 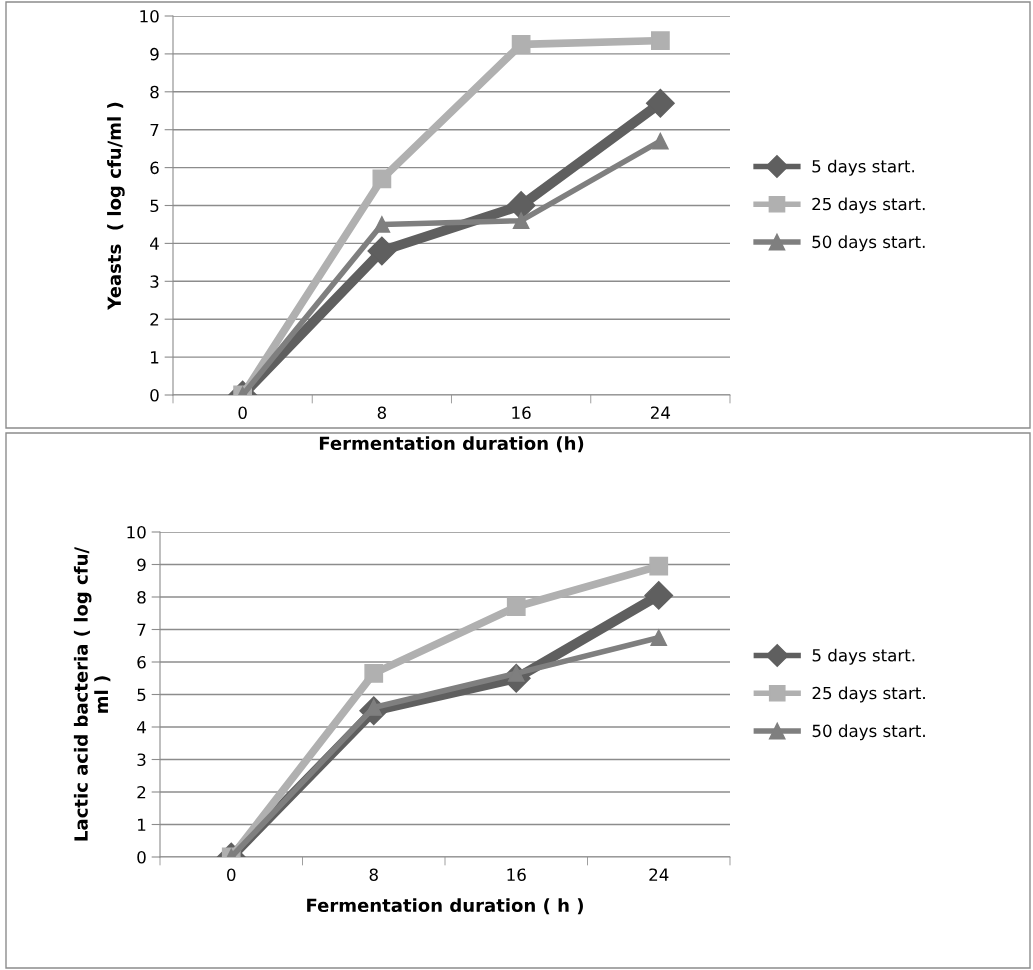 I want to click on x-axis-title: Fermentation duration ( h ), so click(x=445, y=906).